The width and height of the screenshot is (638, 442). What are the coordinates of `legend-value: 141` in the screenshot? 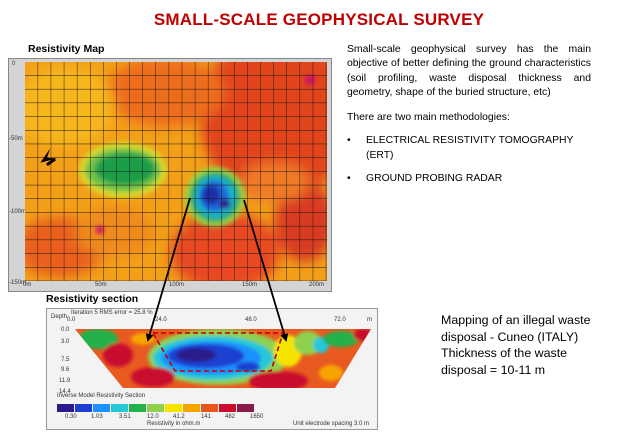 It's located at (206, 417).